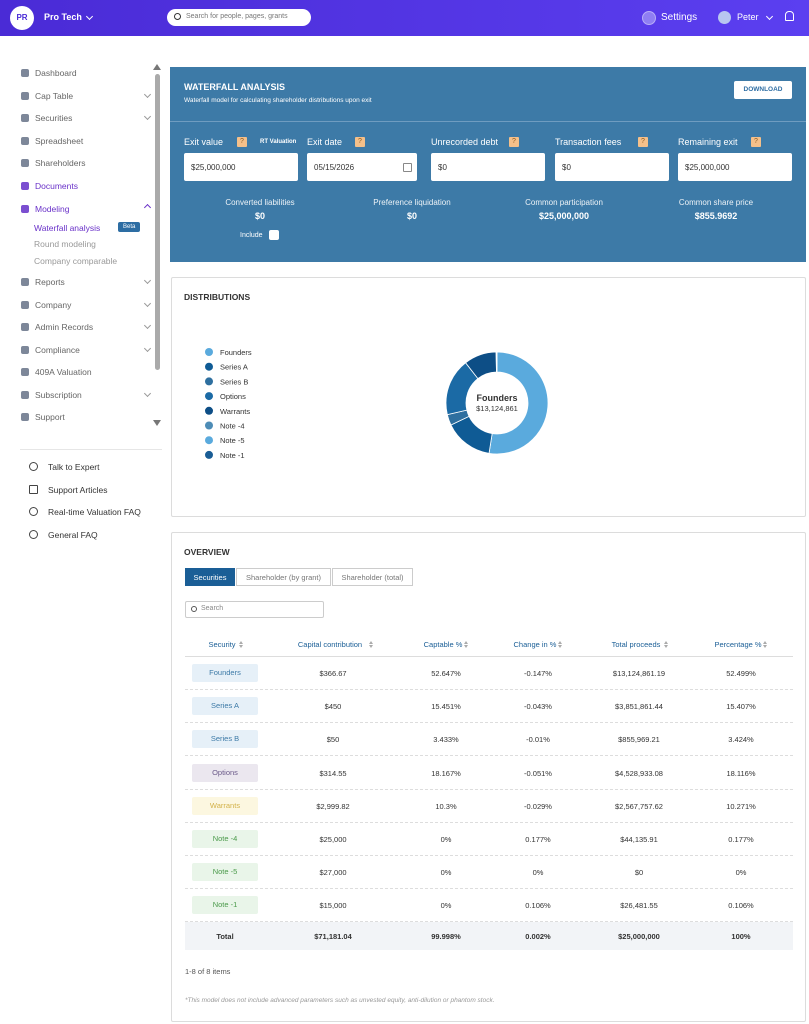 This screenshot has width=809, height=1024. What do you see at coordinates (58, 395) in the screenshot?
I see `nav-item: Subscription` at bounding box center [58, 395].